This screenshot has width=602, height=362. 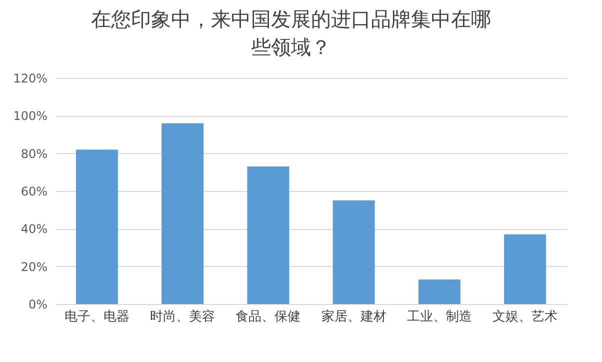 I want to click on y-tick-label: 60%, so click(x=34, y=191).